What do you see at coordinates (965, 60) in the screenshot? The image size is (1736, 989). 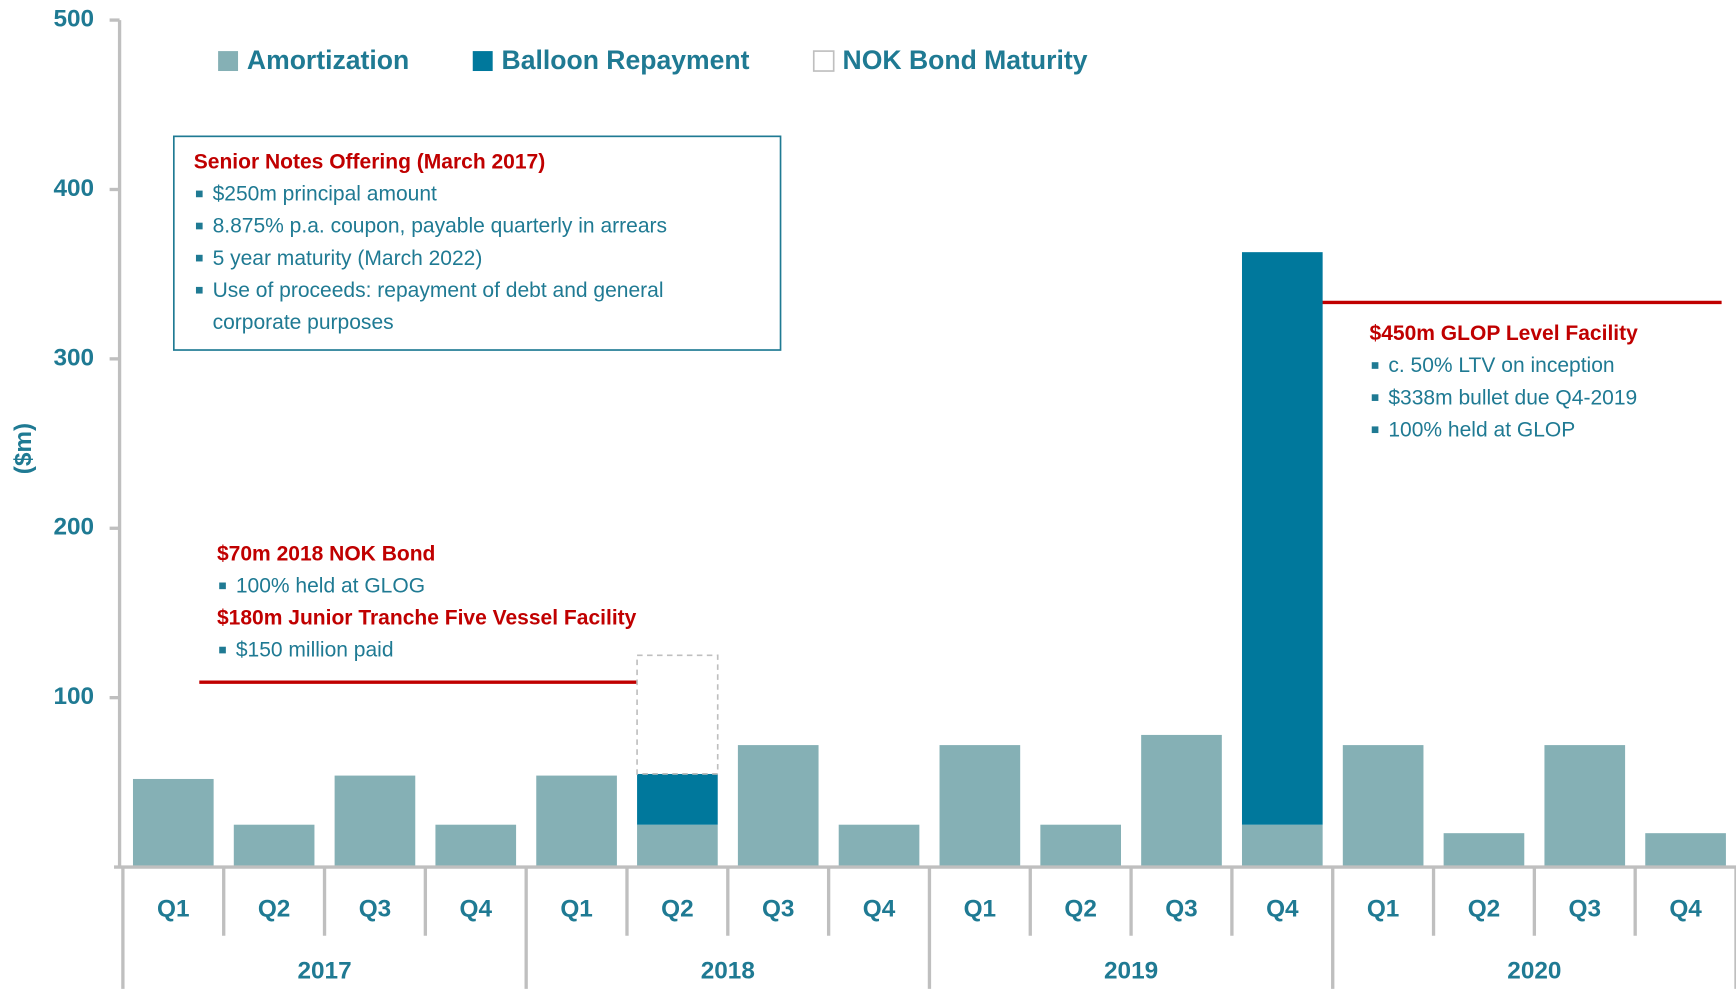 I see `legend-label: NOK Bond Maturity` at bounding box center [965, 60].